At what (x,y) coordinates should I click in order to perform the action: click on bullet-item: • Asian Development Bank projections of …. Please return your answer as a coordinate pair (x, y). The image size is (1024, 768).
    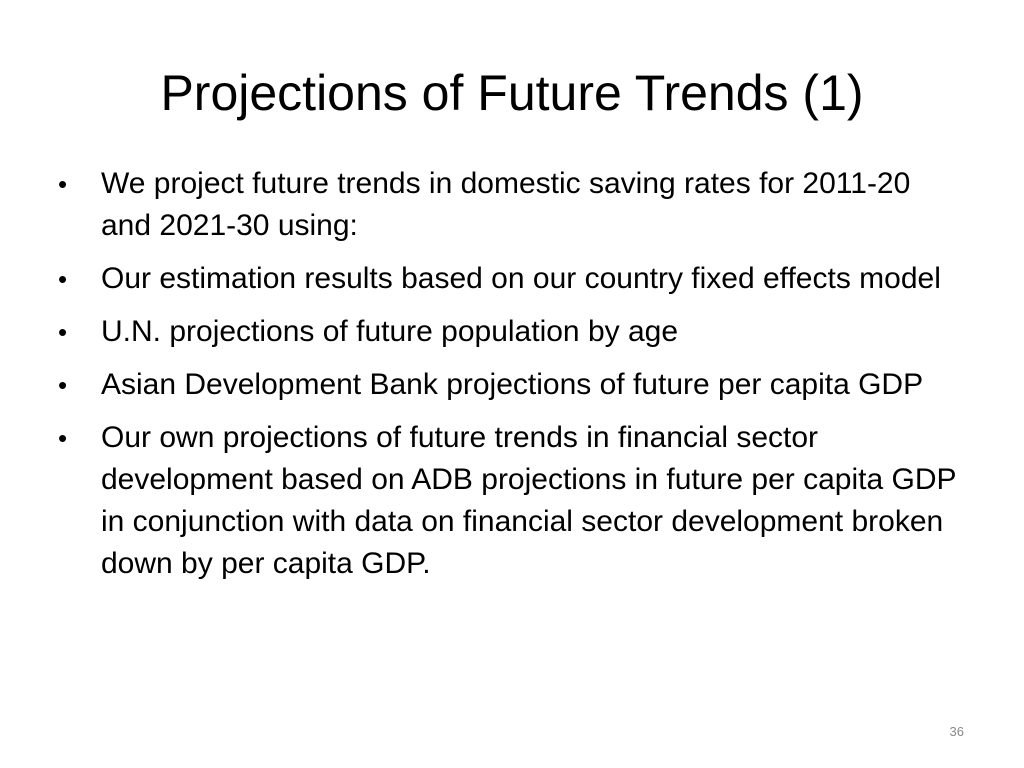
    Looking at the image, I should click on (513, 385).